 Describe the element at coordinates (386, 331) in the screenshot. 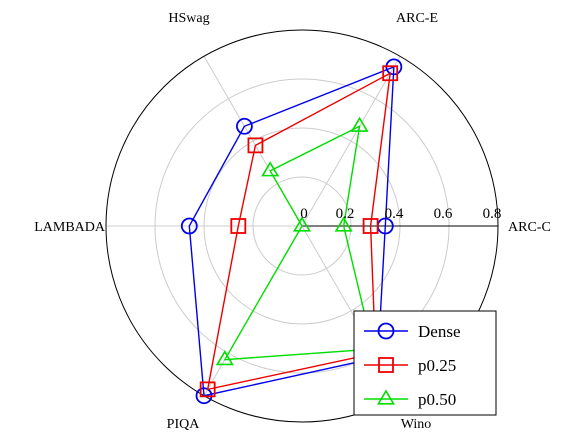

I see `legend-marker-dense` at that location.